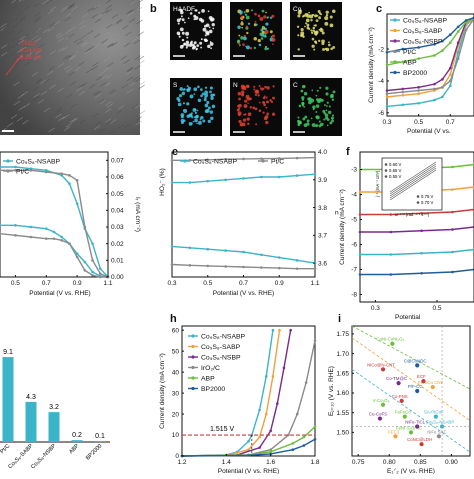 This screenshot has height=479, width=474. I want to click on e-xtick-label-3: 0.9, so click(279, 283).